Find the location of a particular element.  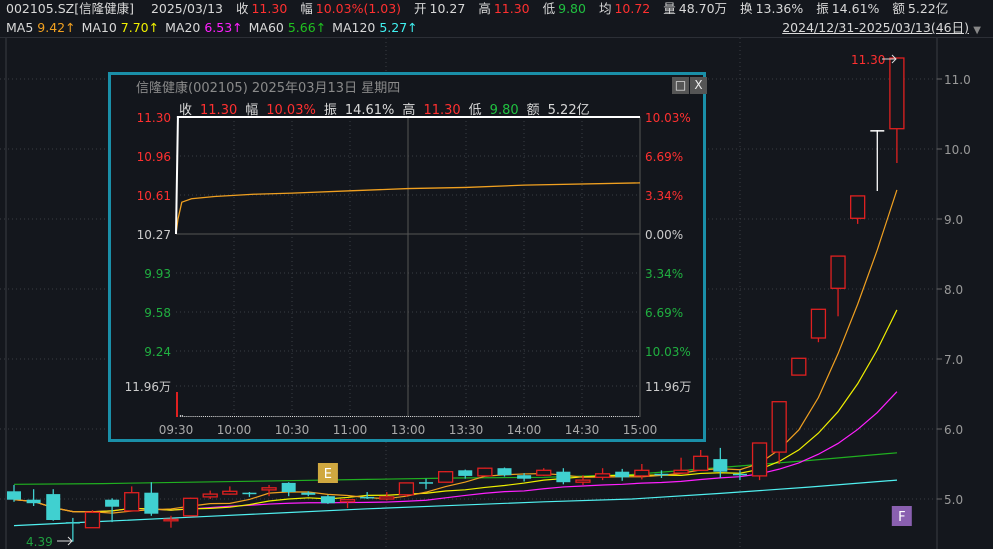

low-price-label: 4.39 is located at coordinates (39, 542).